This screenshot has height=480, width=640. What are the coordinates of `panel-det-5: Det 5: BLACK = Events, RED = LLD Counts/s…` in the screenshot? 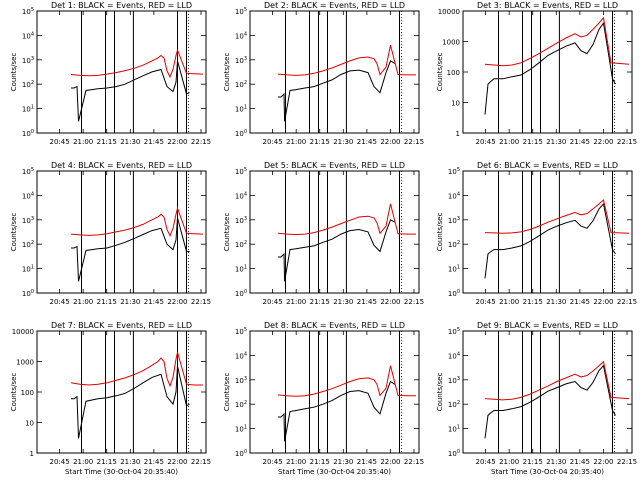 It's located at (323, 233).